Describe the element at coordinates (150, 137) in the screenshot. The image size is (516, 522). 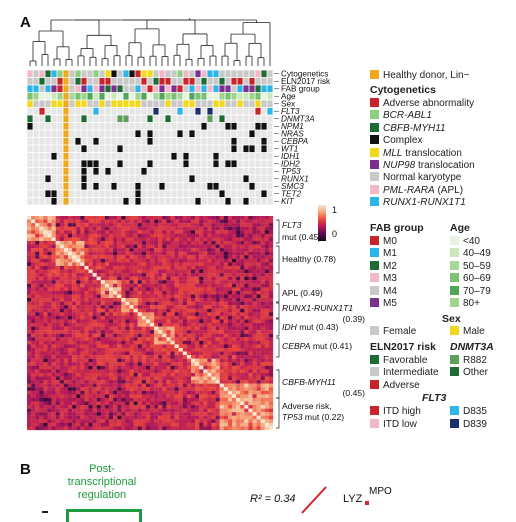
I see `annotation-tracks` at that location.